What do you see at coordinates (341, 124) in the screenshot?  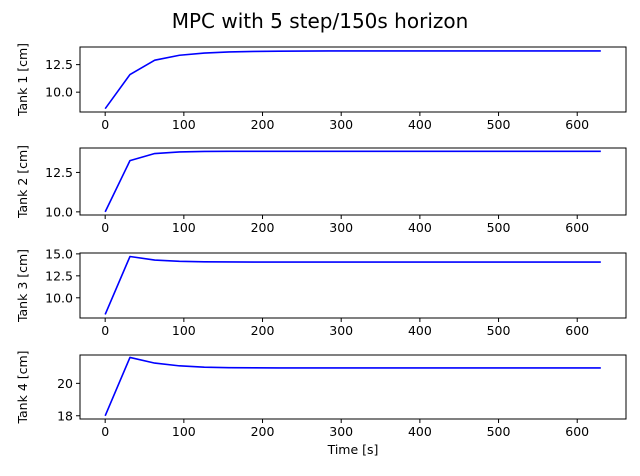 I see `tank-1-x-tick-label: 300` at bounding box center [341, 124].